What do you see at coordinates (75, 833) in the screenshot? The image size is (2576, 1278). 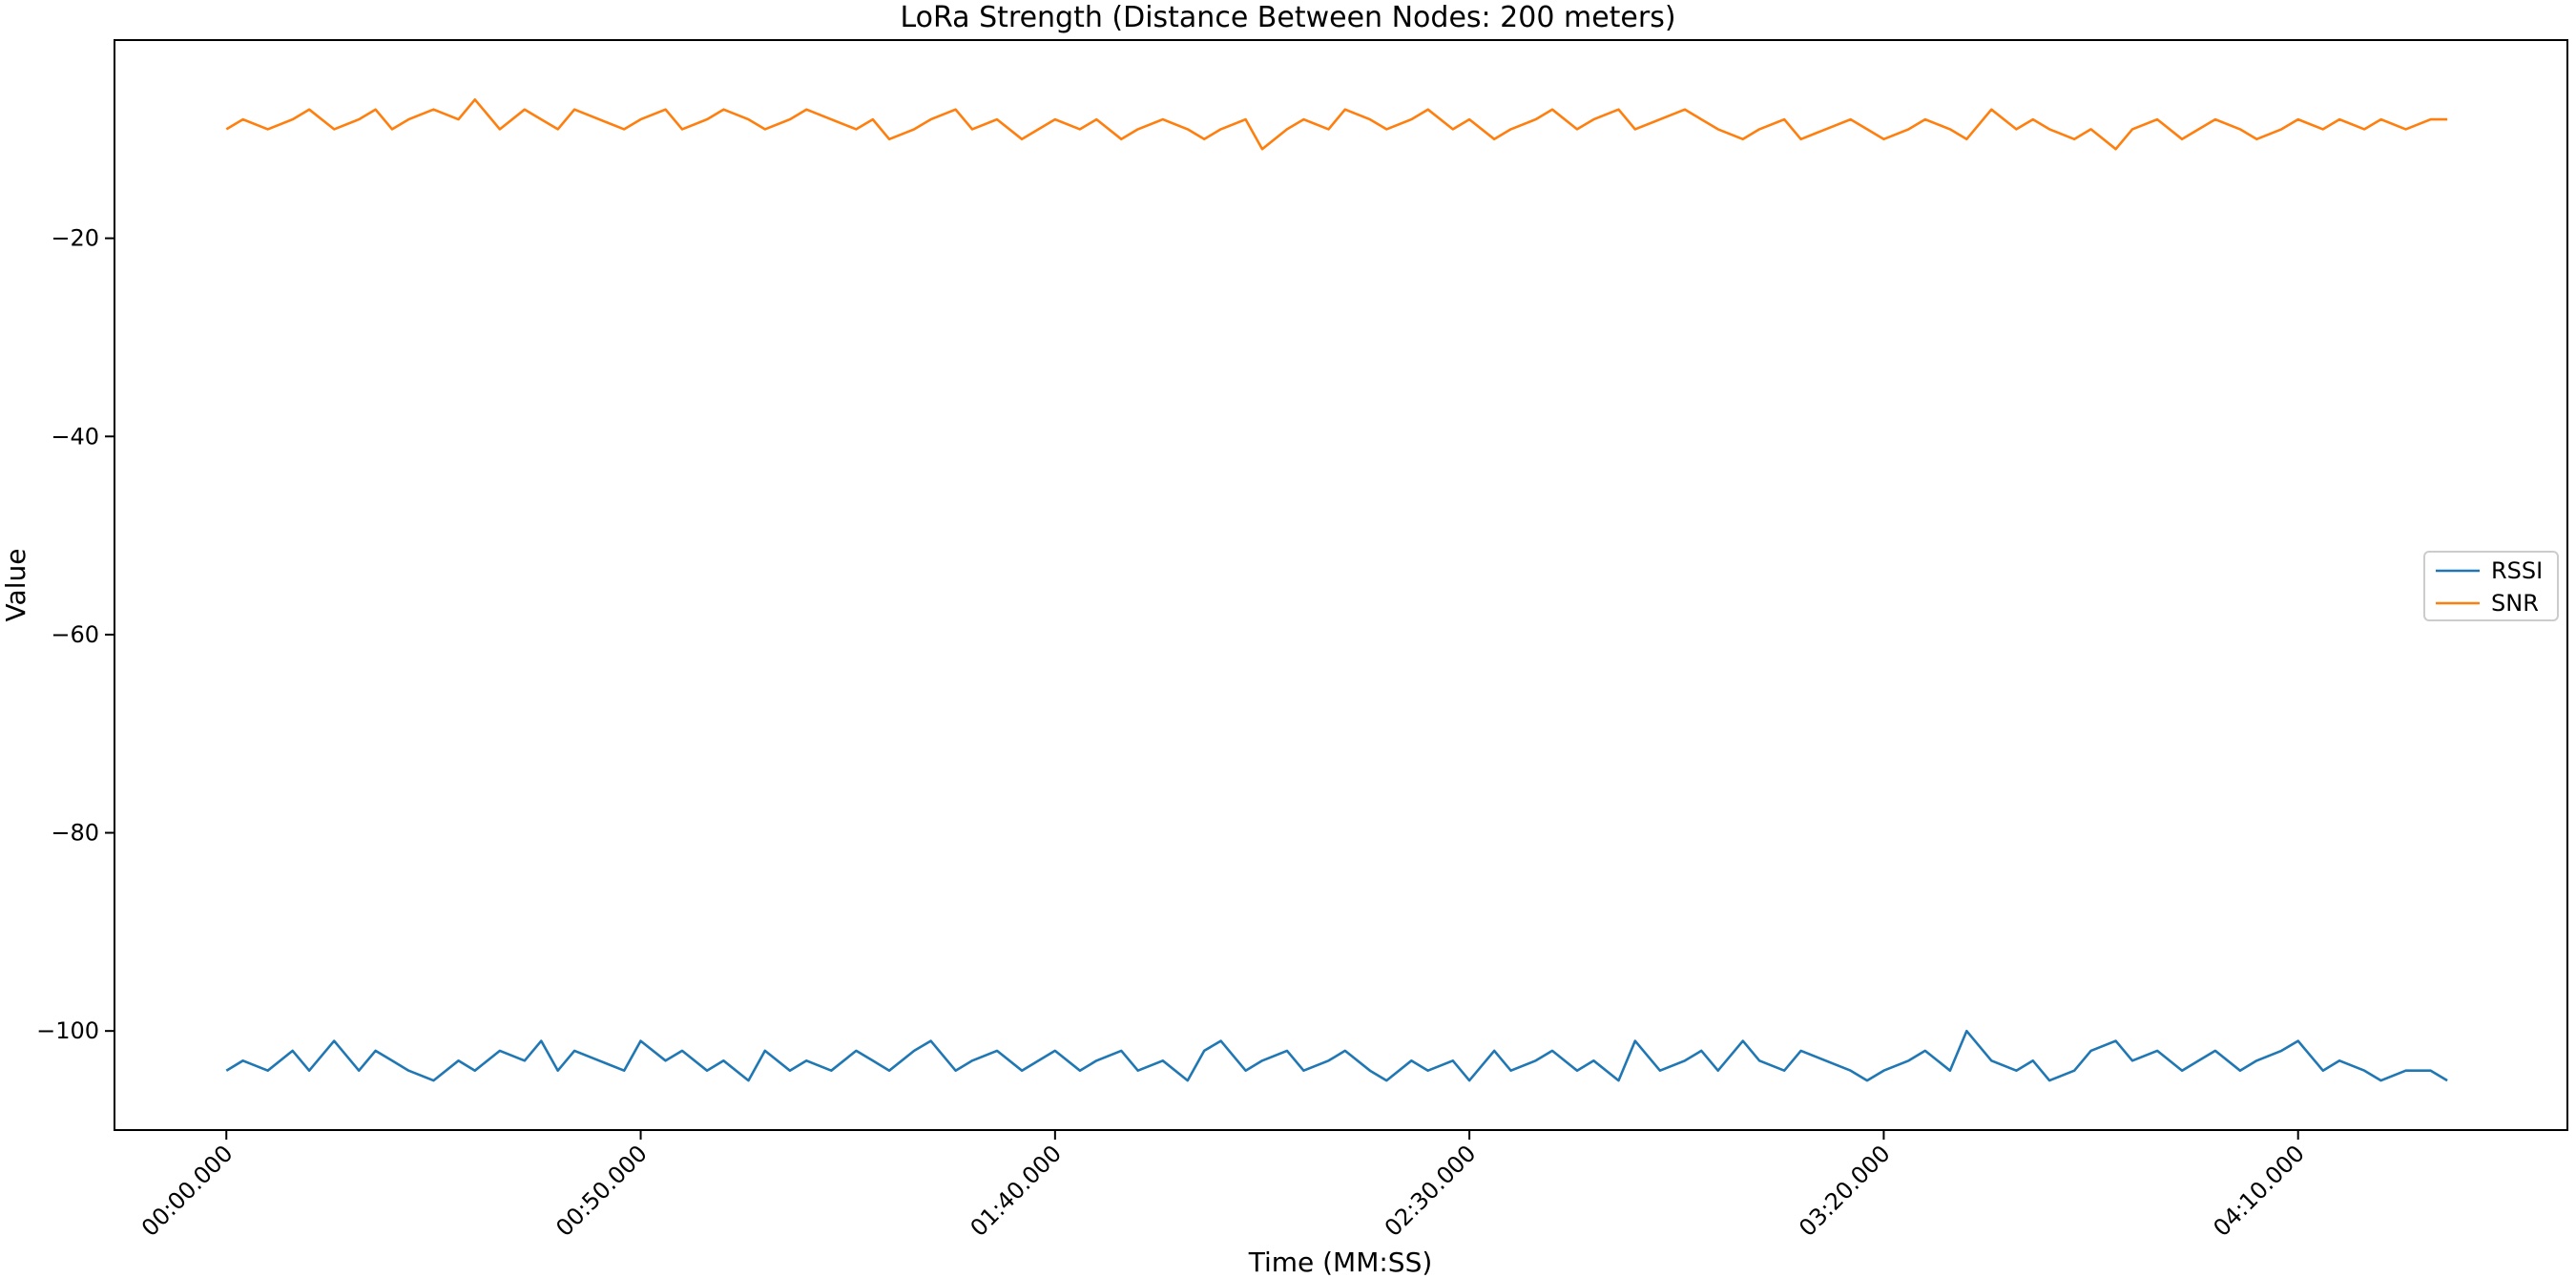 I see `y-tick-label: −80` at bounding box center [75, 833].